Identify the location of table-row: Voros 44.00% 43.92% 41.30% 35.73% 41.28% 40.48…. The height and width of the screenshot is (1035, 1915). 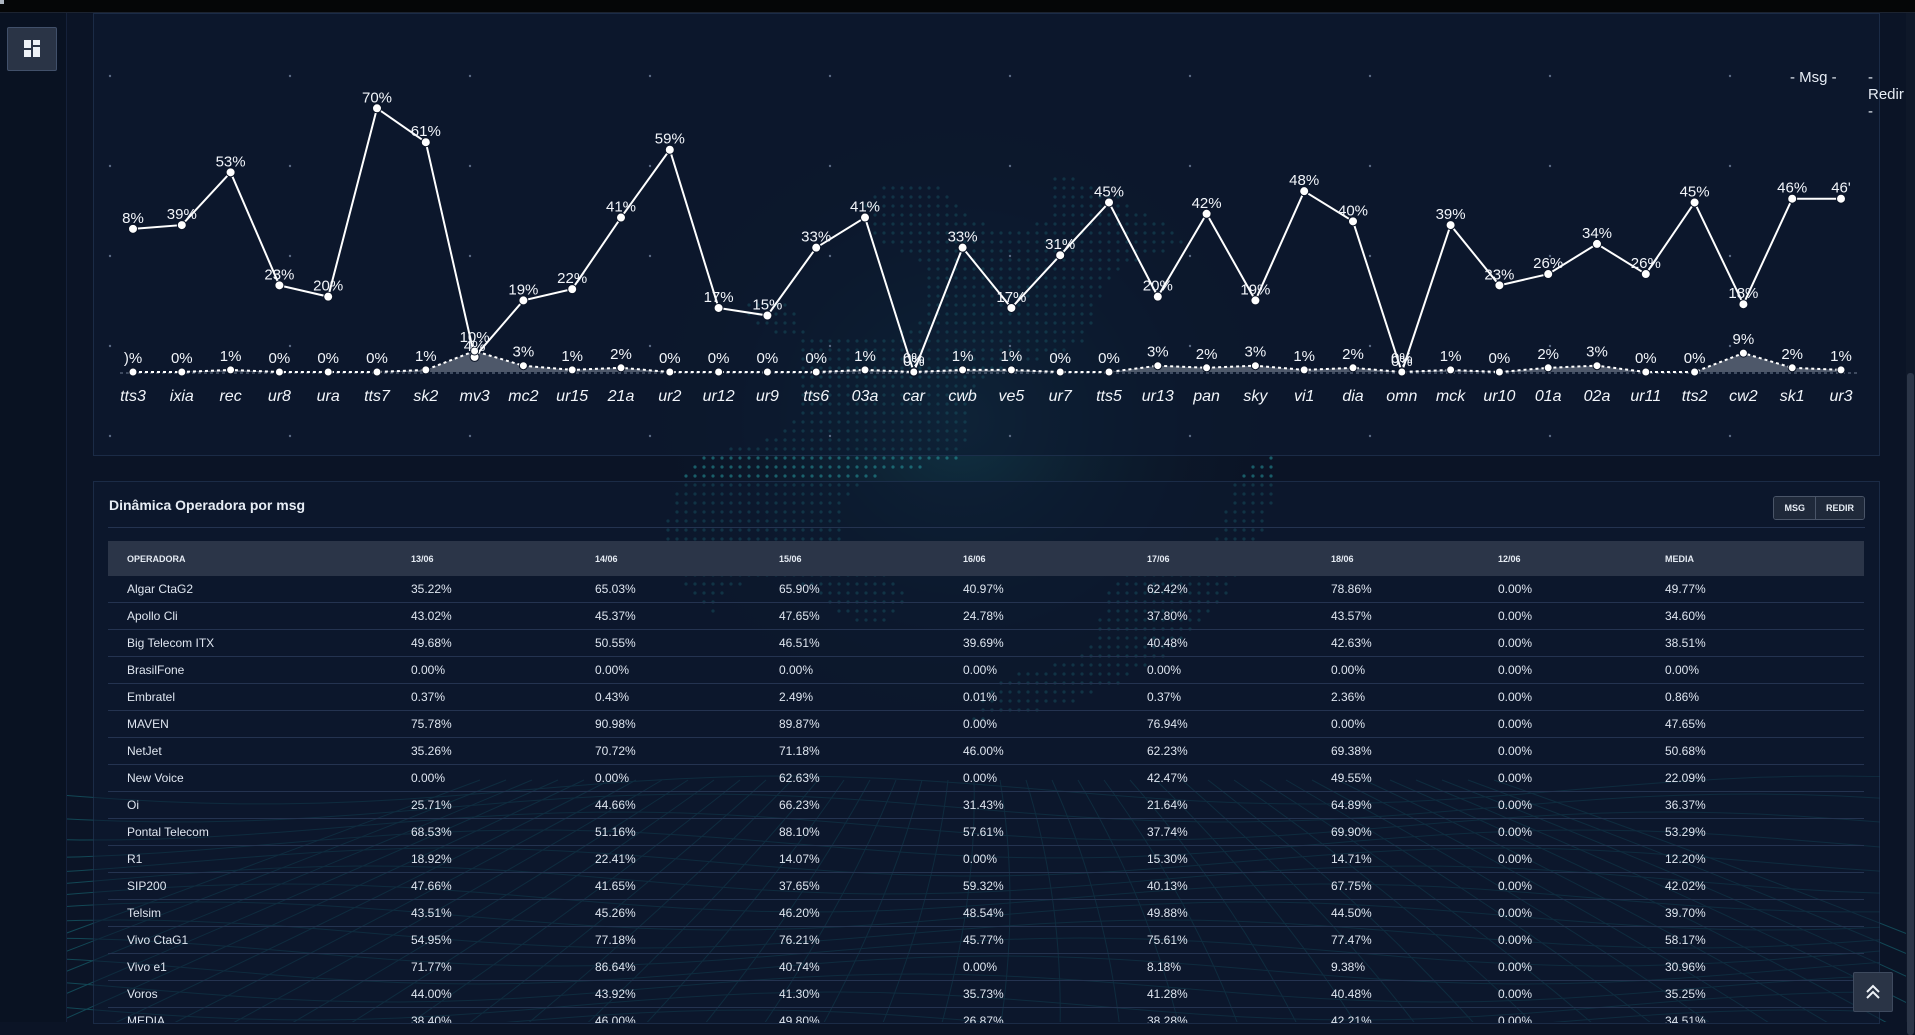
(986, 994).